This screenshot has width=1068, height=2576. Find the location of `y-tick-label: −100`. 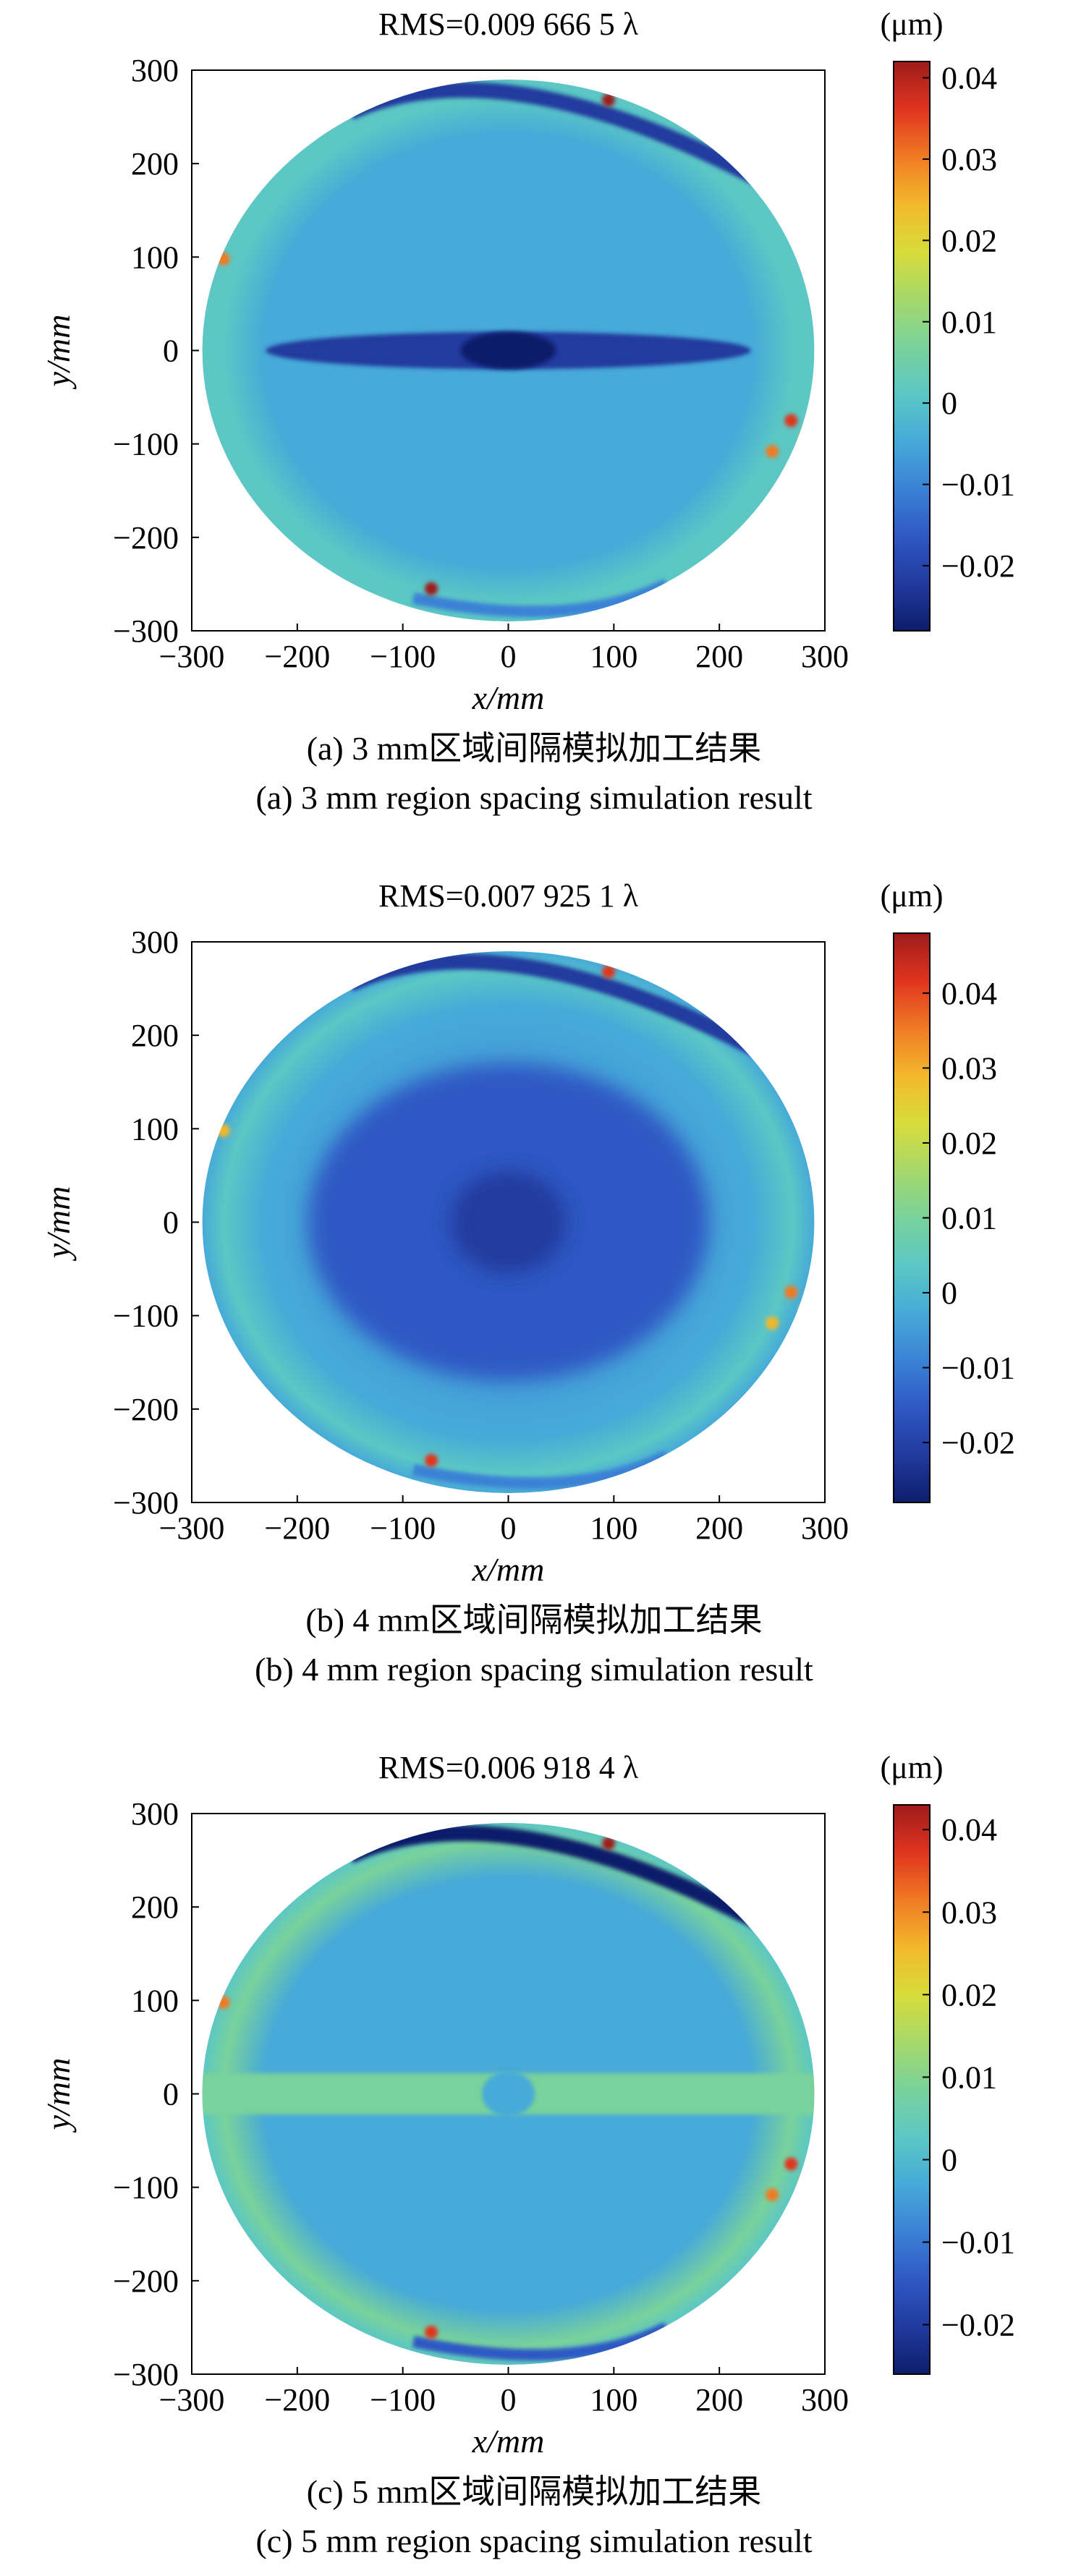

y-tick-label: −100 is located at coordinates (146, 444).